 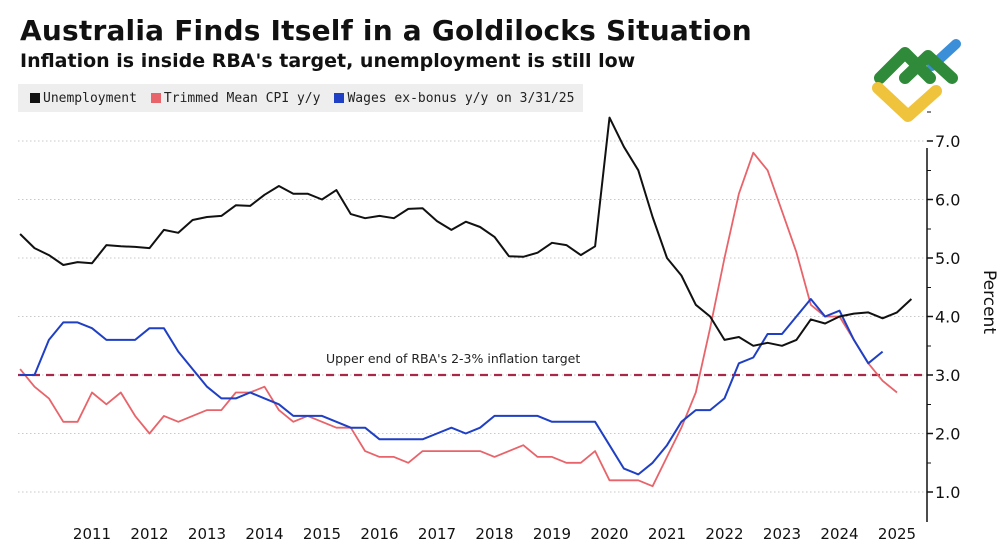 I want to click on x-tick-label: 2016, so click(x=379, y=534).